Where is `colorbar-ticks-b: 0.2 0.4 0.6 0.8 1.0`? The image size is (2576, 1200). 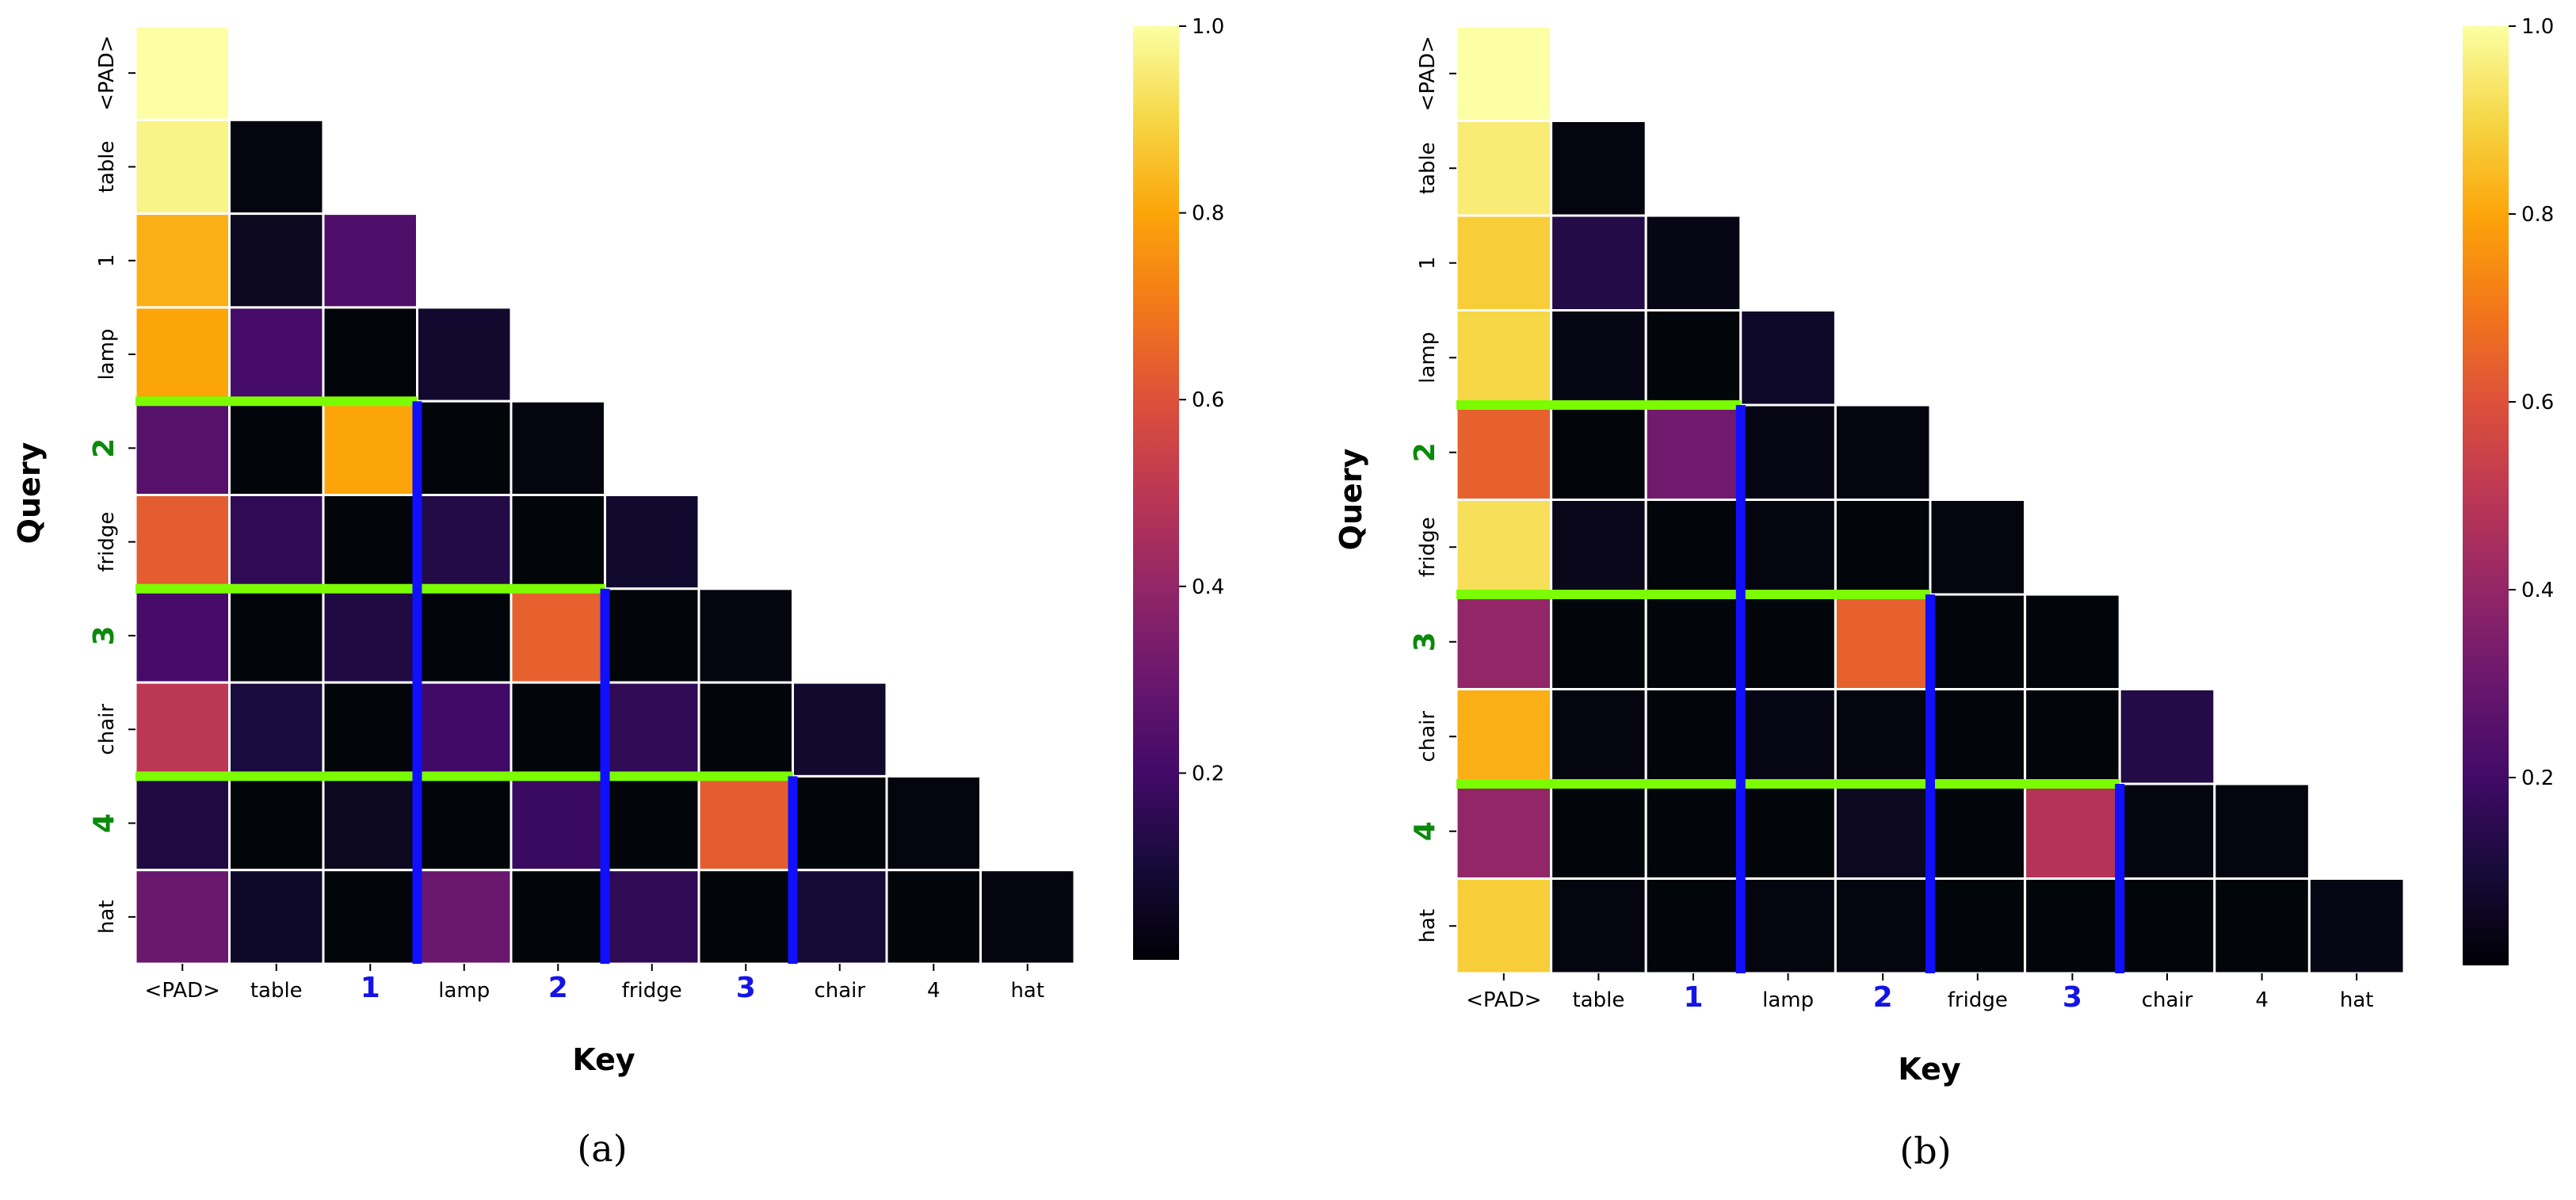
colorbar-ticks-b: 0.2 0.4 0.6 0.8 1.0 is located at coordinates (2531, 402).